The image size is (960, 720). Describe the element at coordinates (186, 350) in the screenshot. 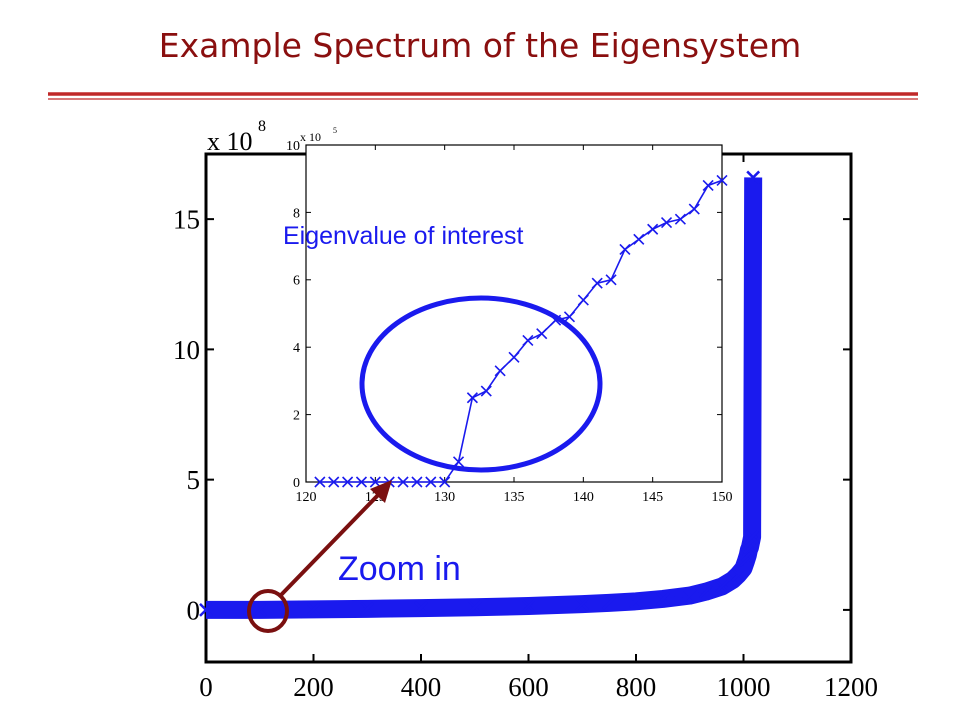

I see `main-ytick-label: 10` at that location.